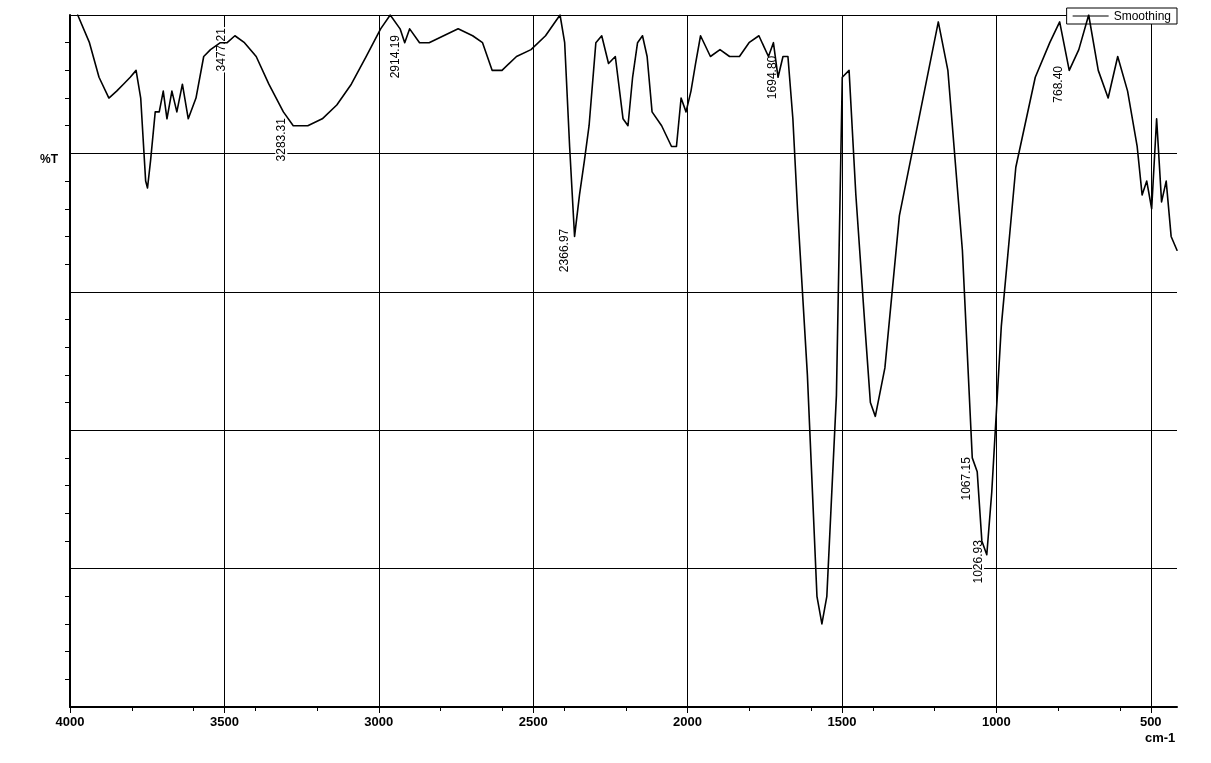 This screenshot has height=763, width=1211. What do you see at coordinates (1150, 721) in the screenshot?
I see `x-tick-label: 500` at bounding box center [1150, 721].